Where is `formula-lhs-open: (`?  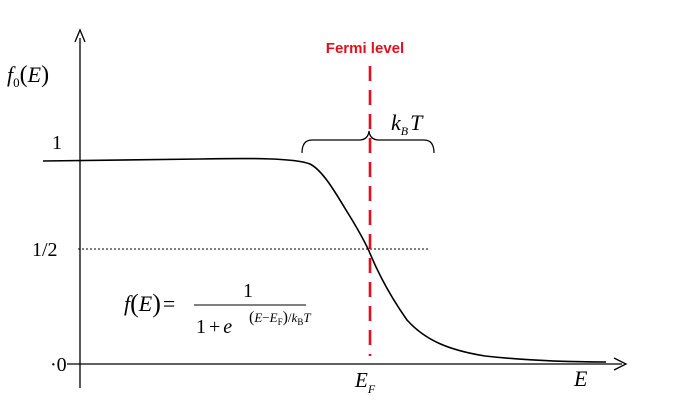
formula-lhs-open: ( is located at coordinates (134, 303).